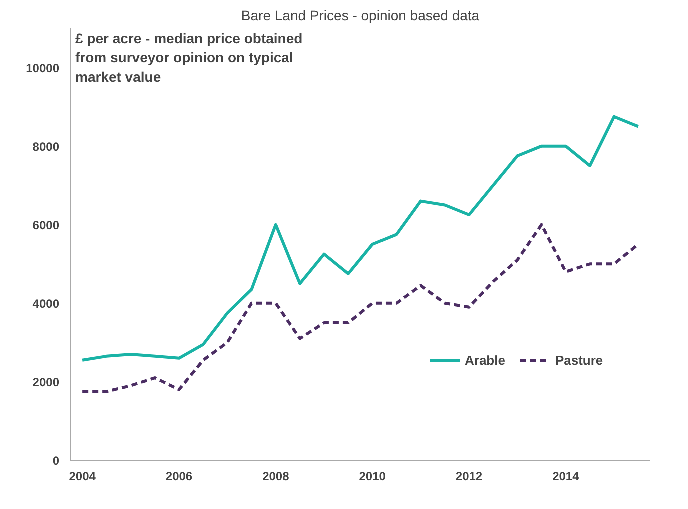  Describe the element at coordinates (179, 477) in the screenshot. I see `x-tick-label: 2006` at that location.